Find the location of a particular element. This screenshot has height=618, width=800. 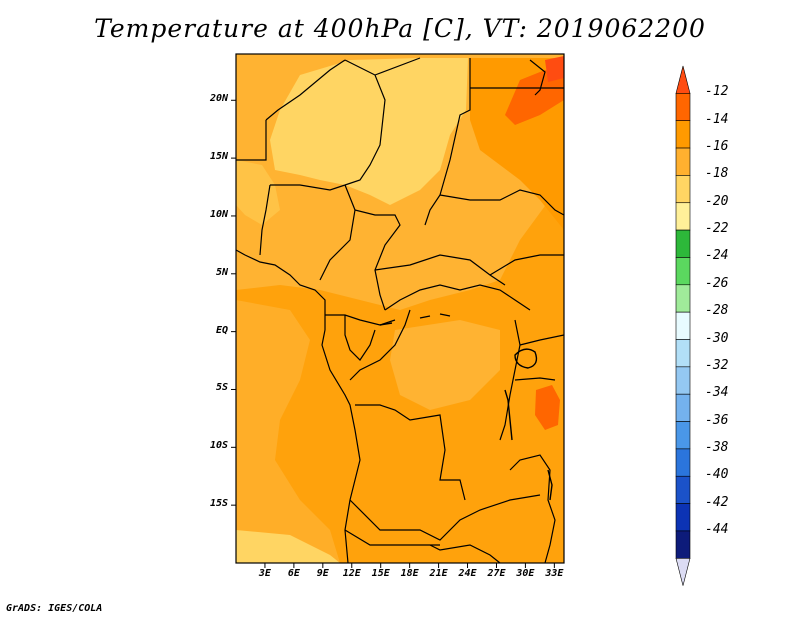

border-benin is located at coordinates (265, 220).